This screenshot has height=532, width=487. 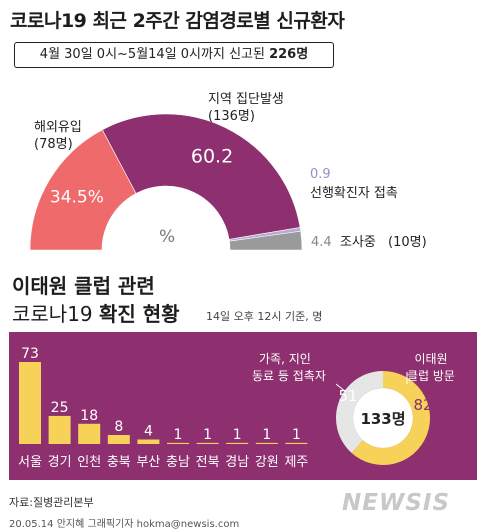 What do you see at coordinates (237, 435) in the screenshot?
I see `bar-value-7: 1` at bounding box center [237, 435].